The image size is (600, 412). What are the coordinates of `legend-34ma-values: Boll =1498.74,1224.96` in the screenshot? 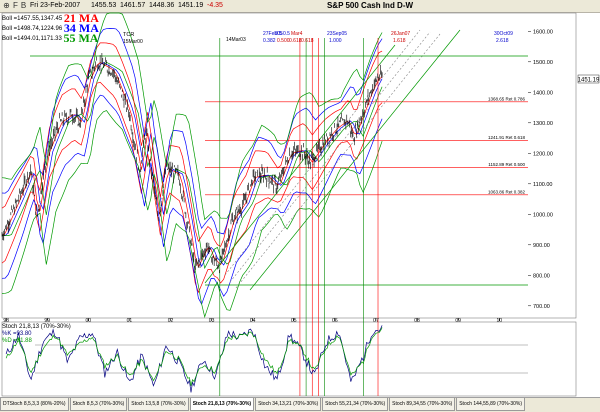 It's located at (32, 29).